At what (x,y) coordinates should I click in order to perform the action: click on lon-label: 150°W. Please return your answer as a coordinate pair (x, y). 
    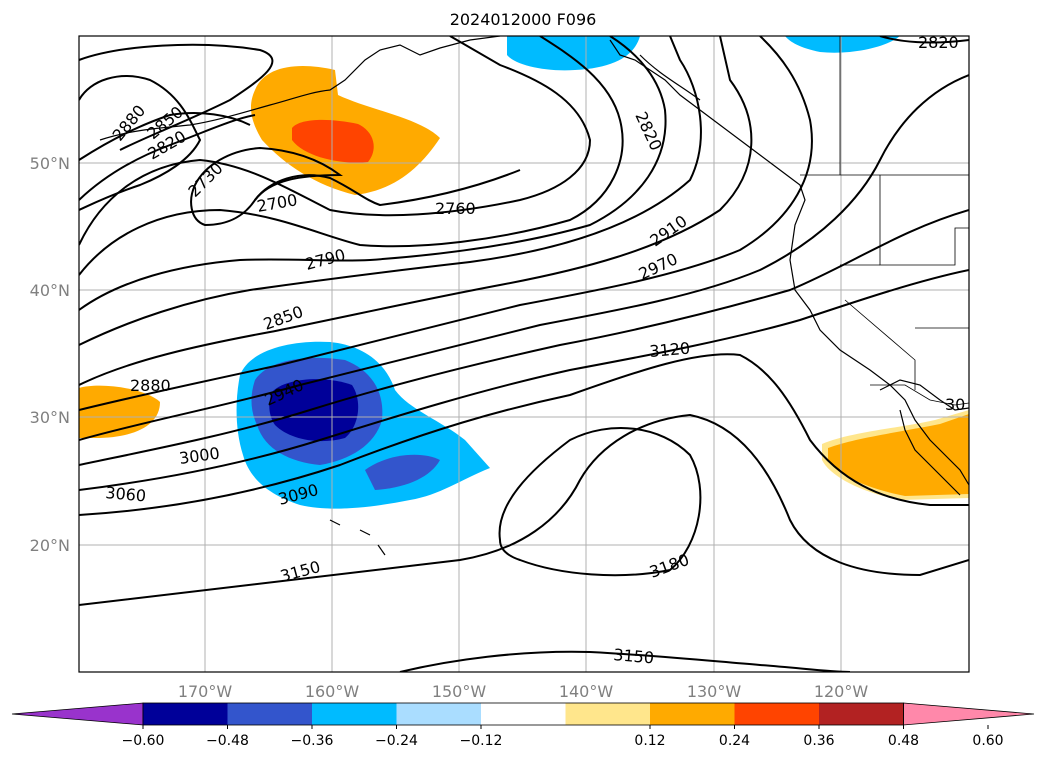
    Looking at the image, I should click on (459, 691).